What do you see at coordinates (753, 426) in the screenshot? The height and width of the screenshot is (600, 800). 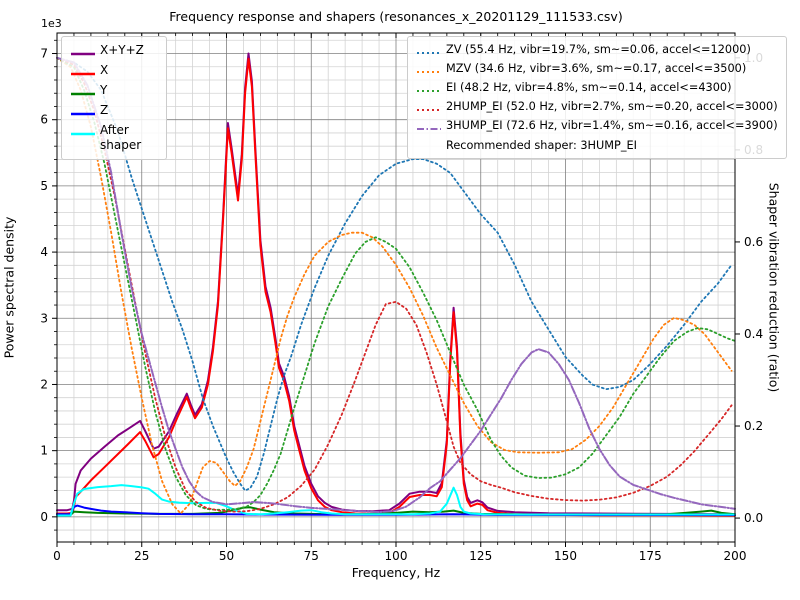 I see `y-right-tick-label: 0.2` at bounding box center [753, 426].